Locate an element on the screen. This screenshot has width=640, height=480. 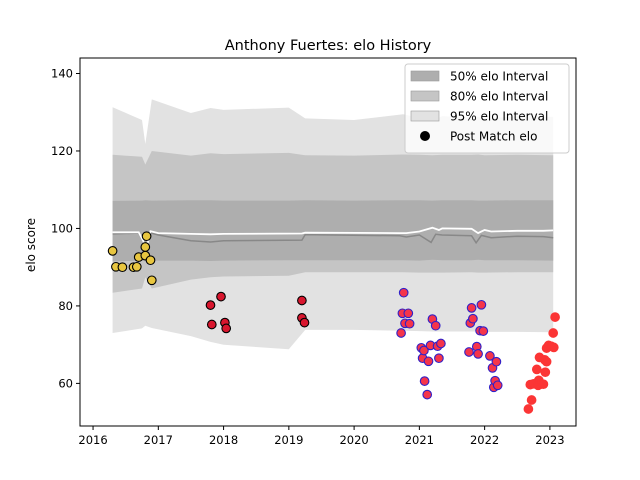
y-tick-label: 60 is located at coordinates (65, 383).